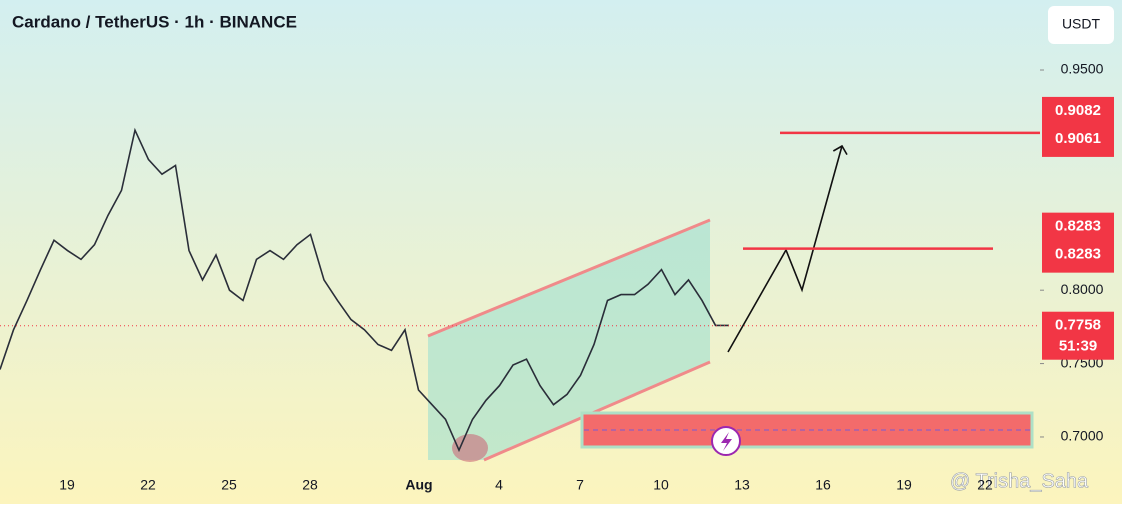 The image size is (1122, 509). Describe the element at coordinates (1078, 110) in the screenshot. I see `level-label: 0.9082` at that location.